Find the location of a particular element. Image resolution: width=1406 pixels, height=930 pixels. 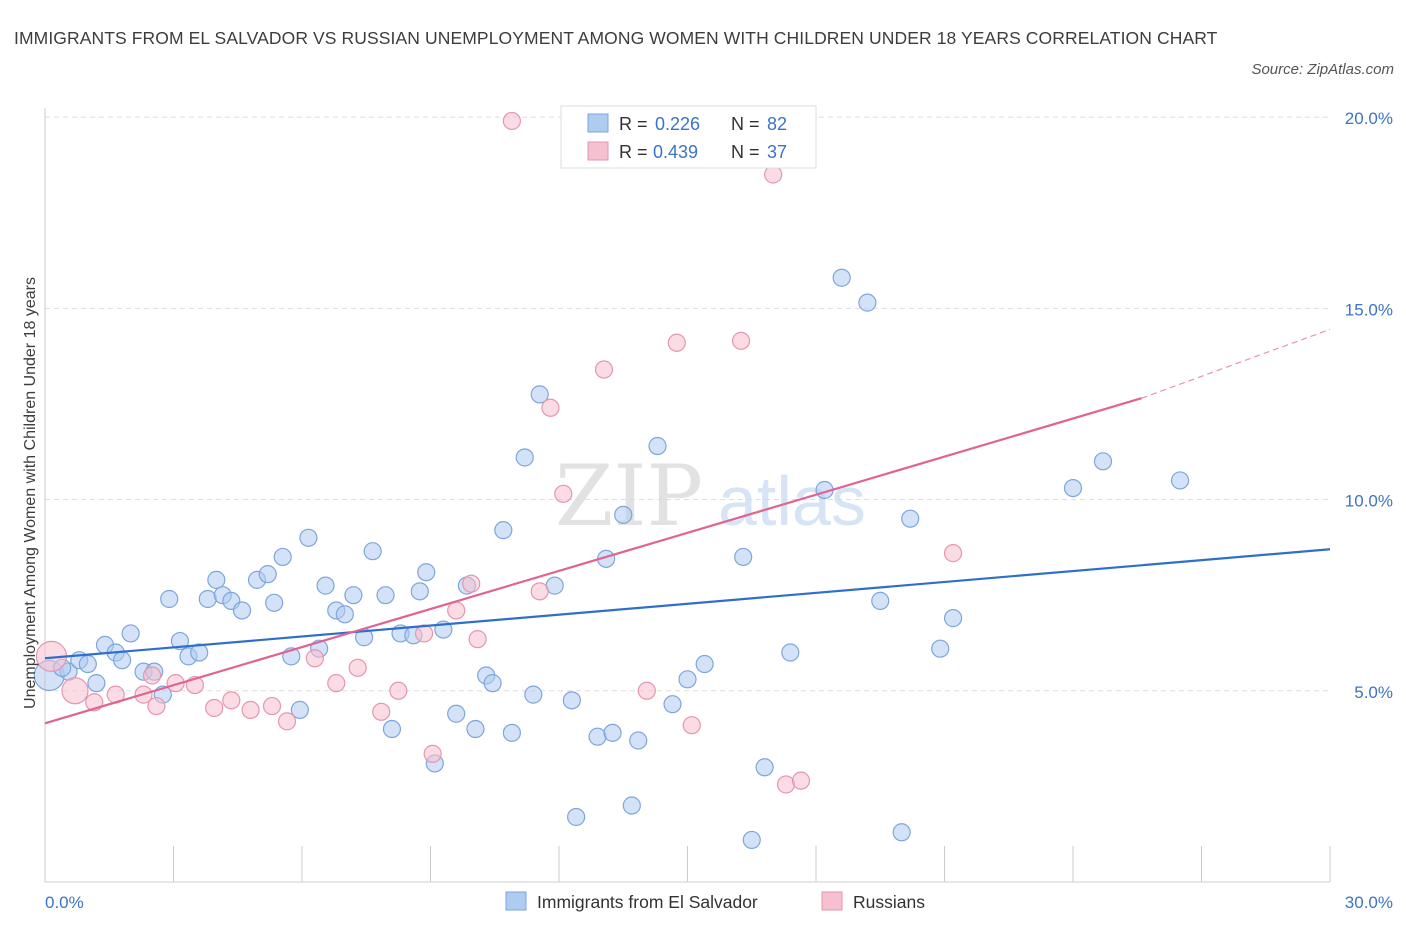

legend: R = 0.226 N = 82 R = 0.439 N = 37 is located at coordinates (688, 137).